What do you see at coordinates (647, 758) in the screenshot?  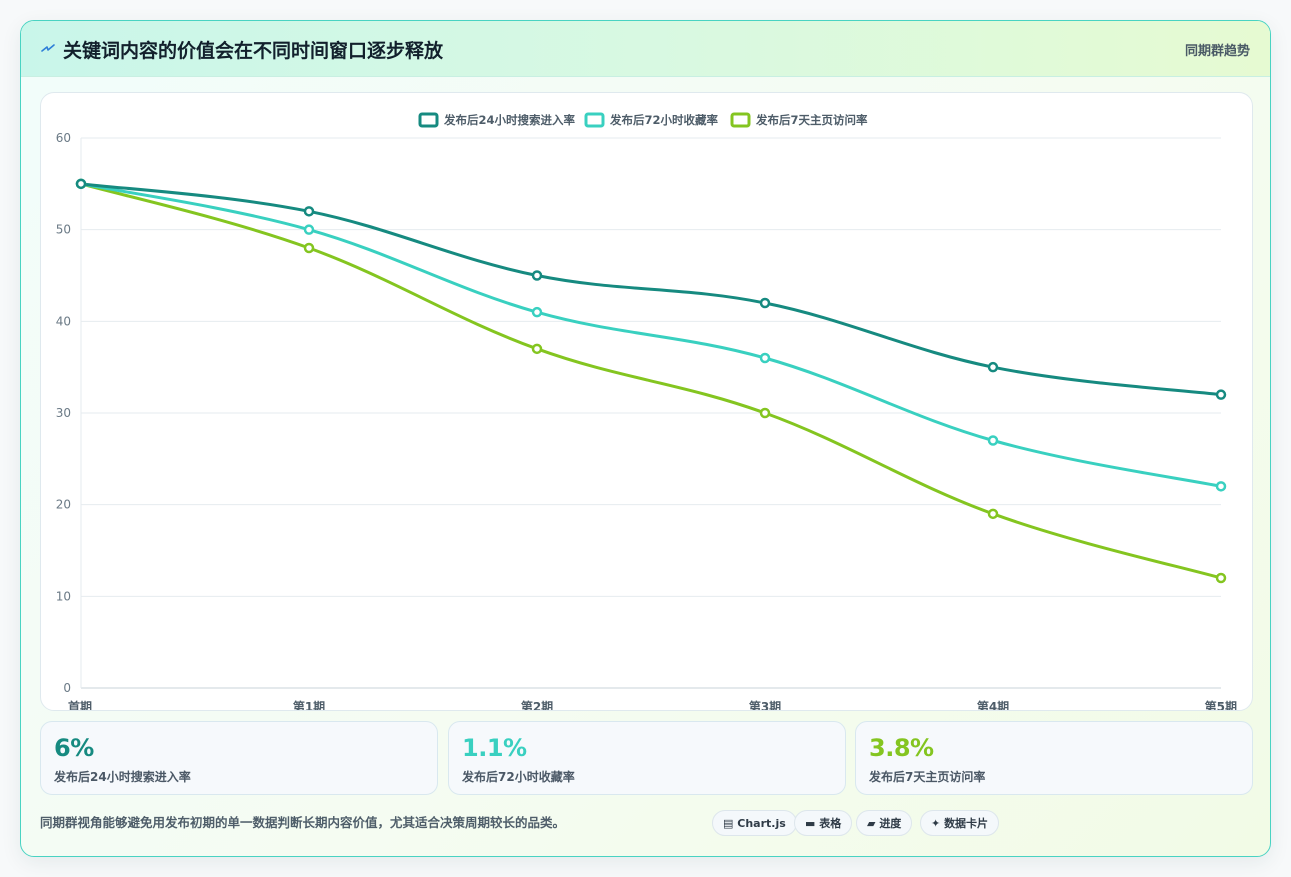 I see `stat-card: 1.1% 发布后72小时收藏率` at bounding box center [647, 758].